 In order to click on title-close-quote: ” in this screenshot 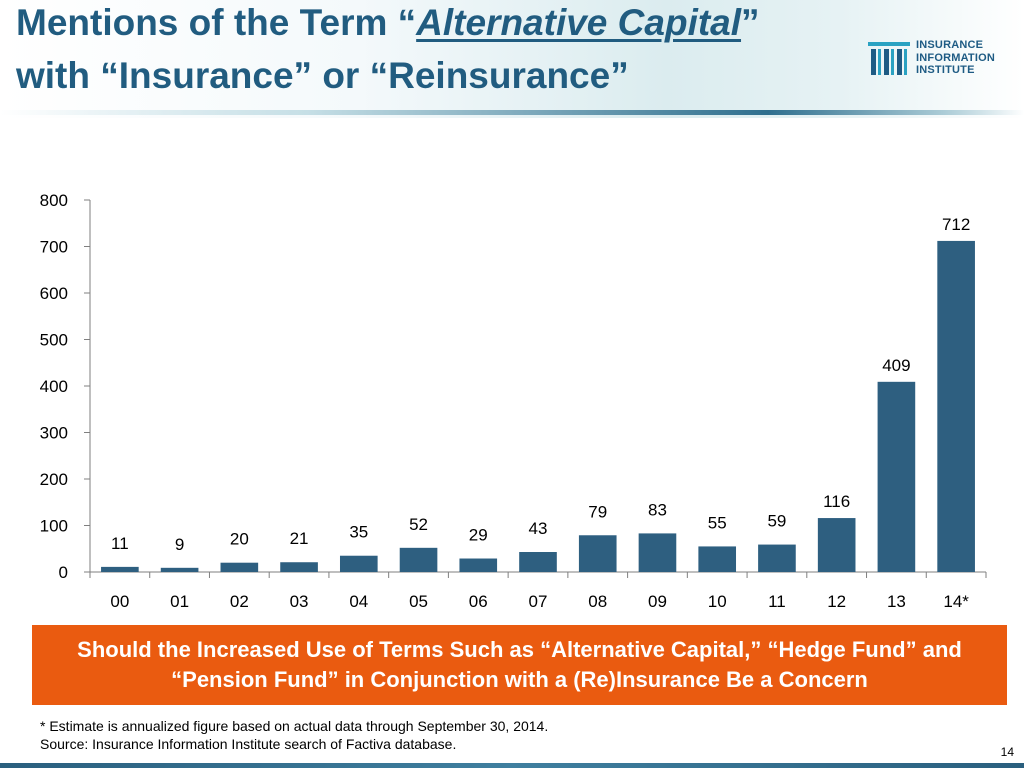, I will do `click(750, 22)`.